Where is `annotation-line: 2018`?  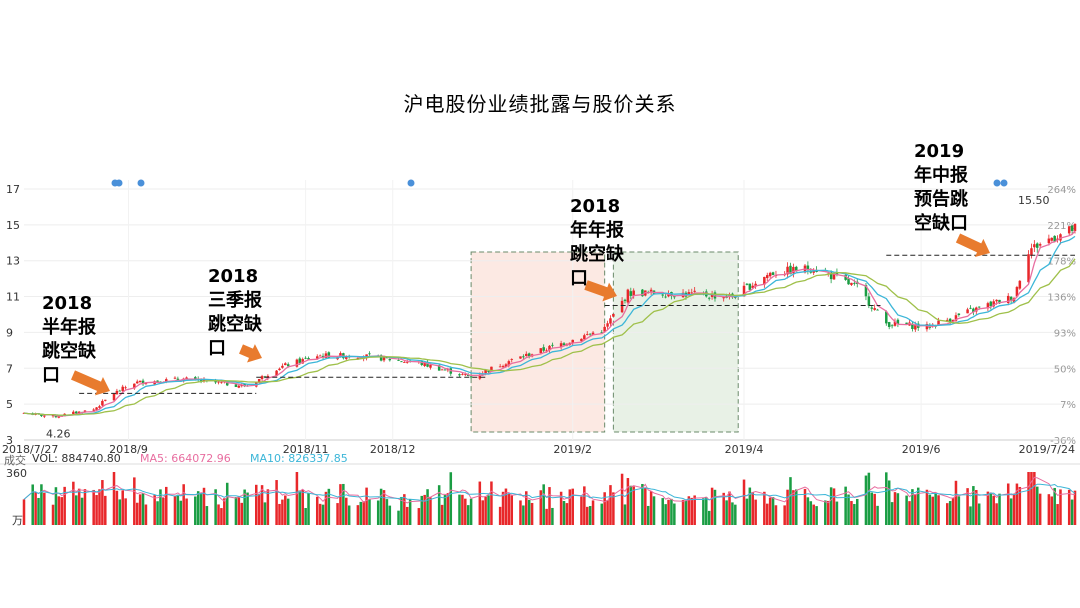
annotation-line: 2018 is located at coordinates (67, 303).